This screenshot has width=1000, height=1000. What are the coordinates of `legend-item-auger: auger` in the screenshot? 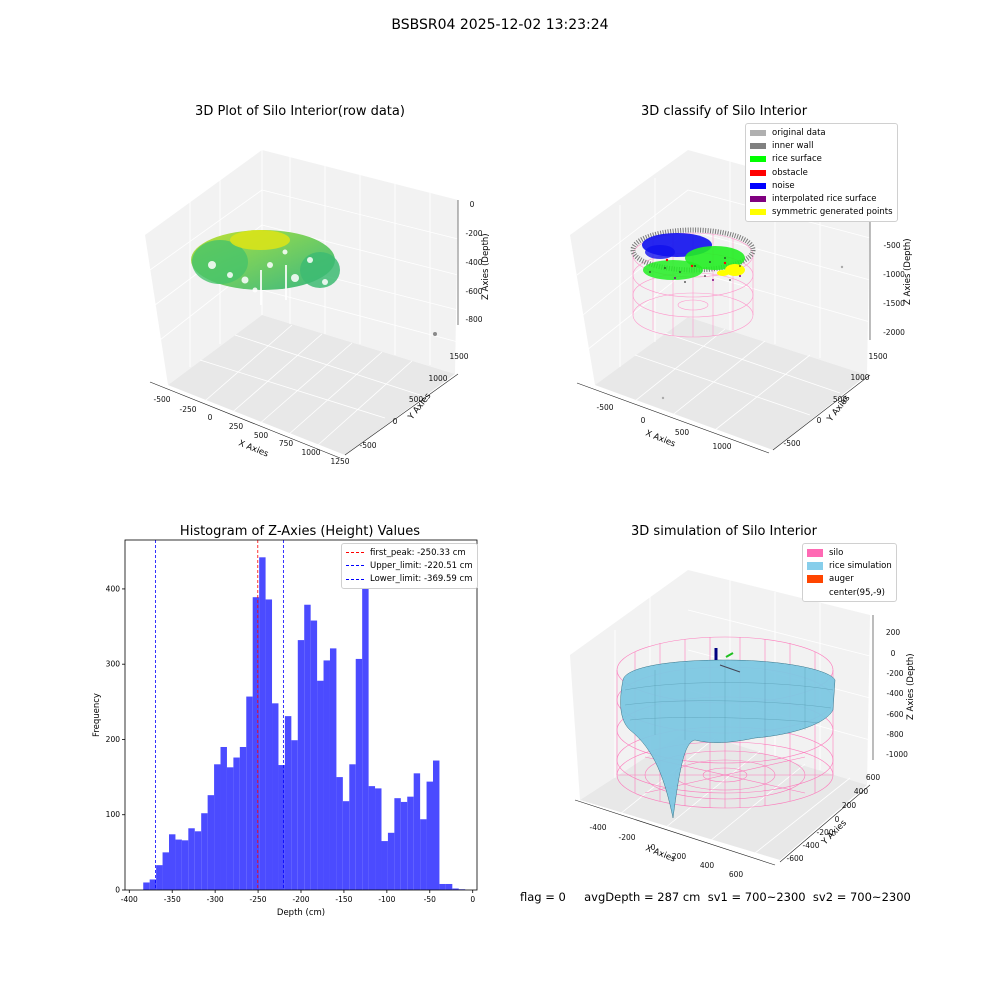 It's located at (849, 579).